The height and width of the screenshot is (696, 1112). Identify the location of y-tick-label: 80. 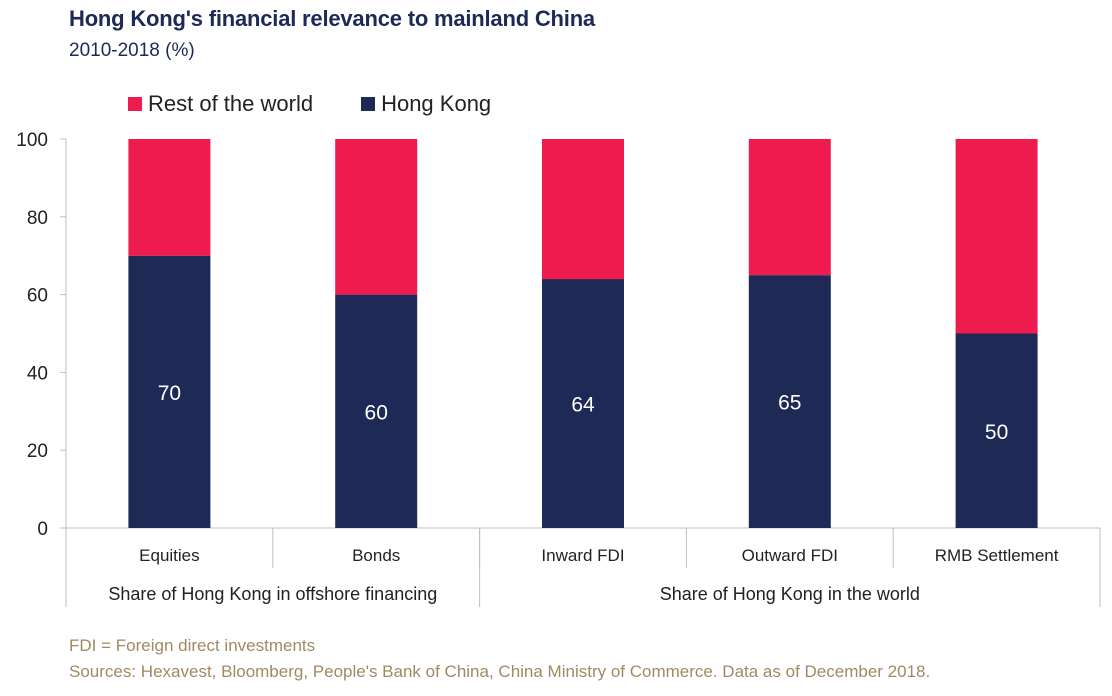
(37, 218).